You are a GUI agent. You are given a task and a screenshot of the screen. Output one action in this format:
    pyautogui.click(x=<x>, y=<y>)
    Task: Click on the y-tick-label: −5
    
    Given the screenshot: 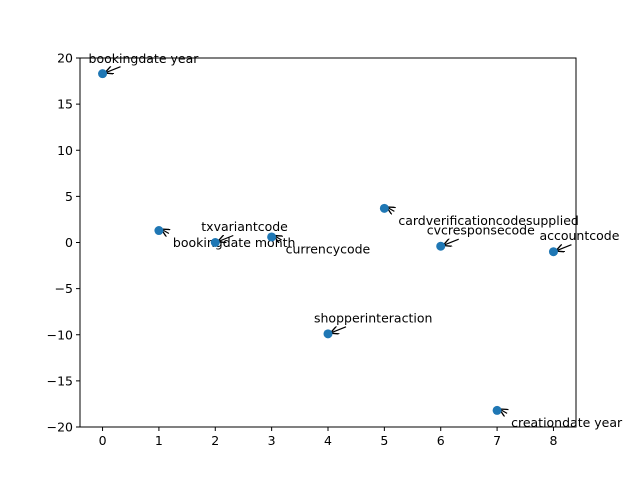 What is the action you would take?
    pyautogui.click(x=64, y=288)
    